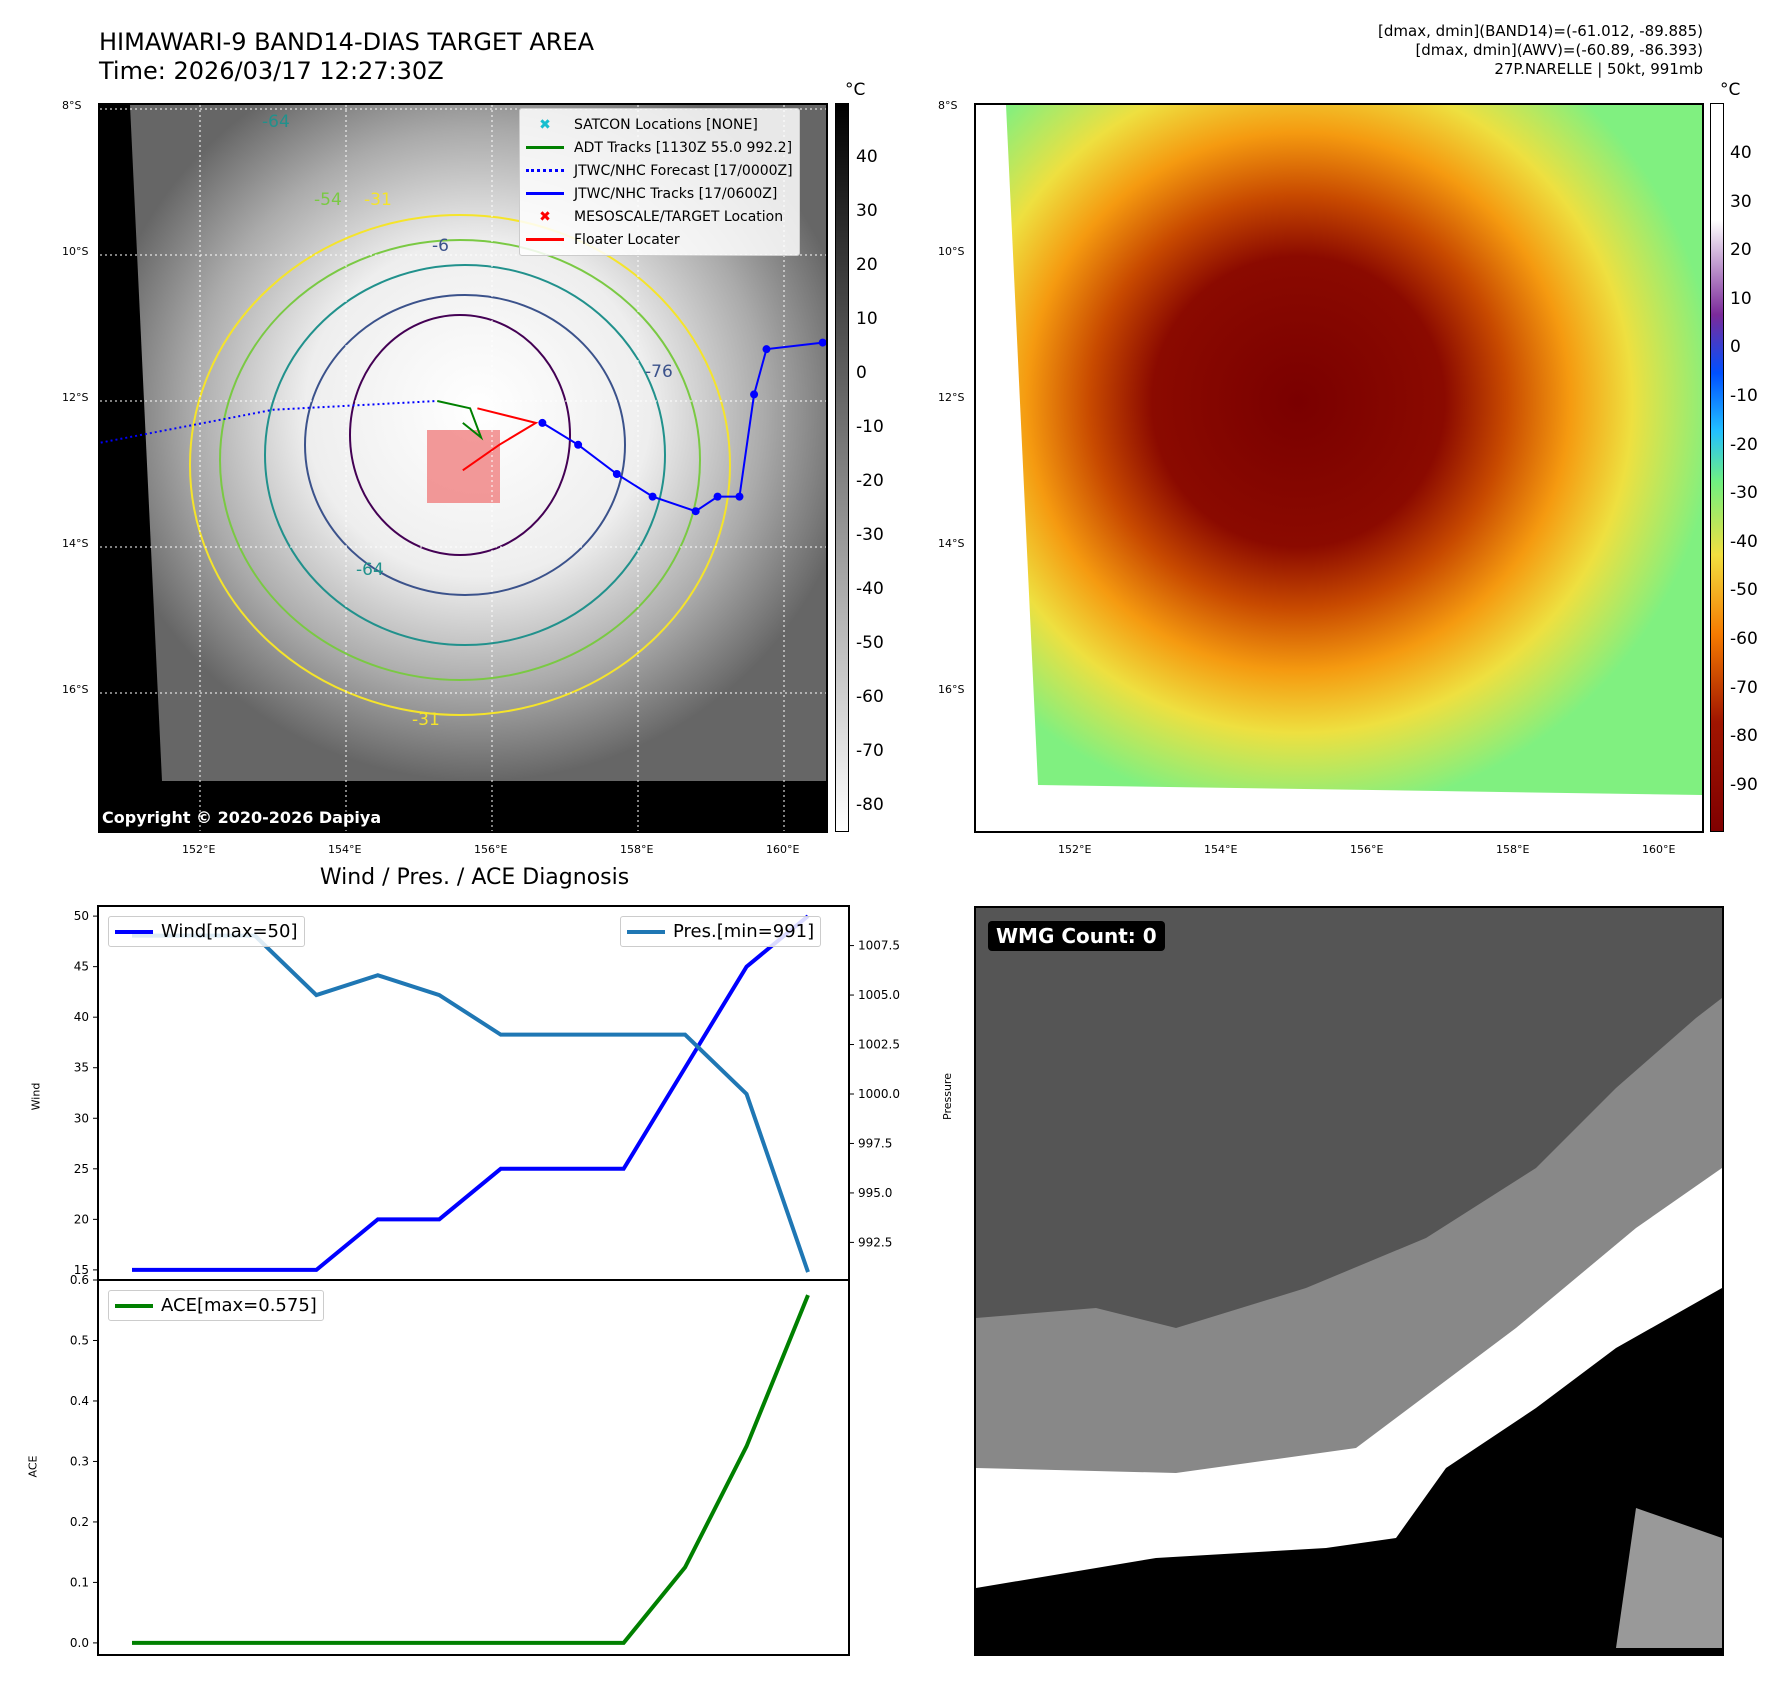  I want to click on pressure-tick: 1002.5, so click(879, 1045).